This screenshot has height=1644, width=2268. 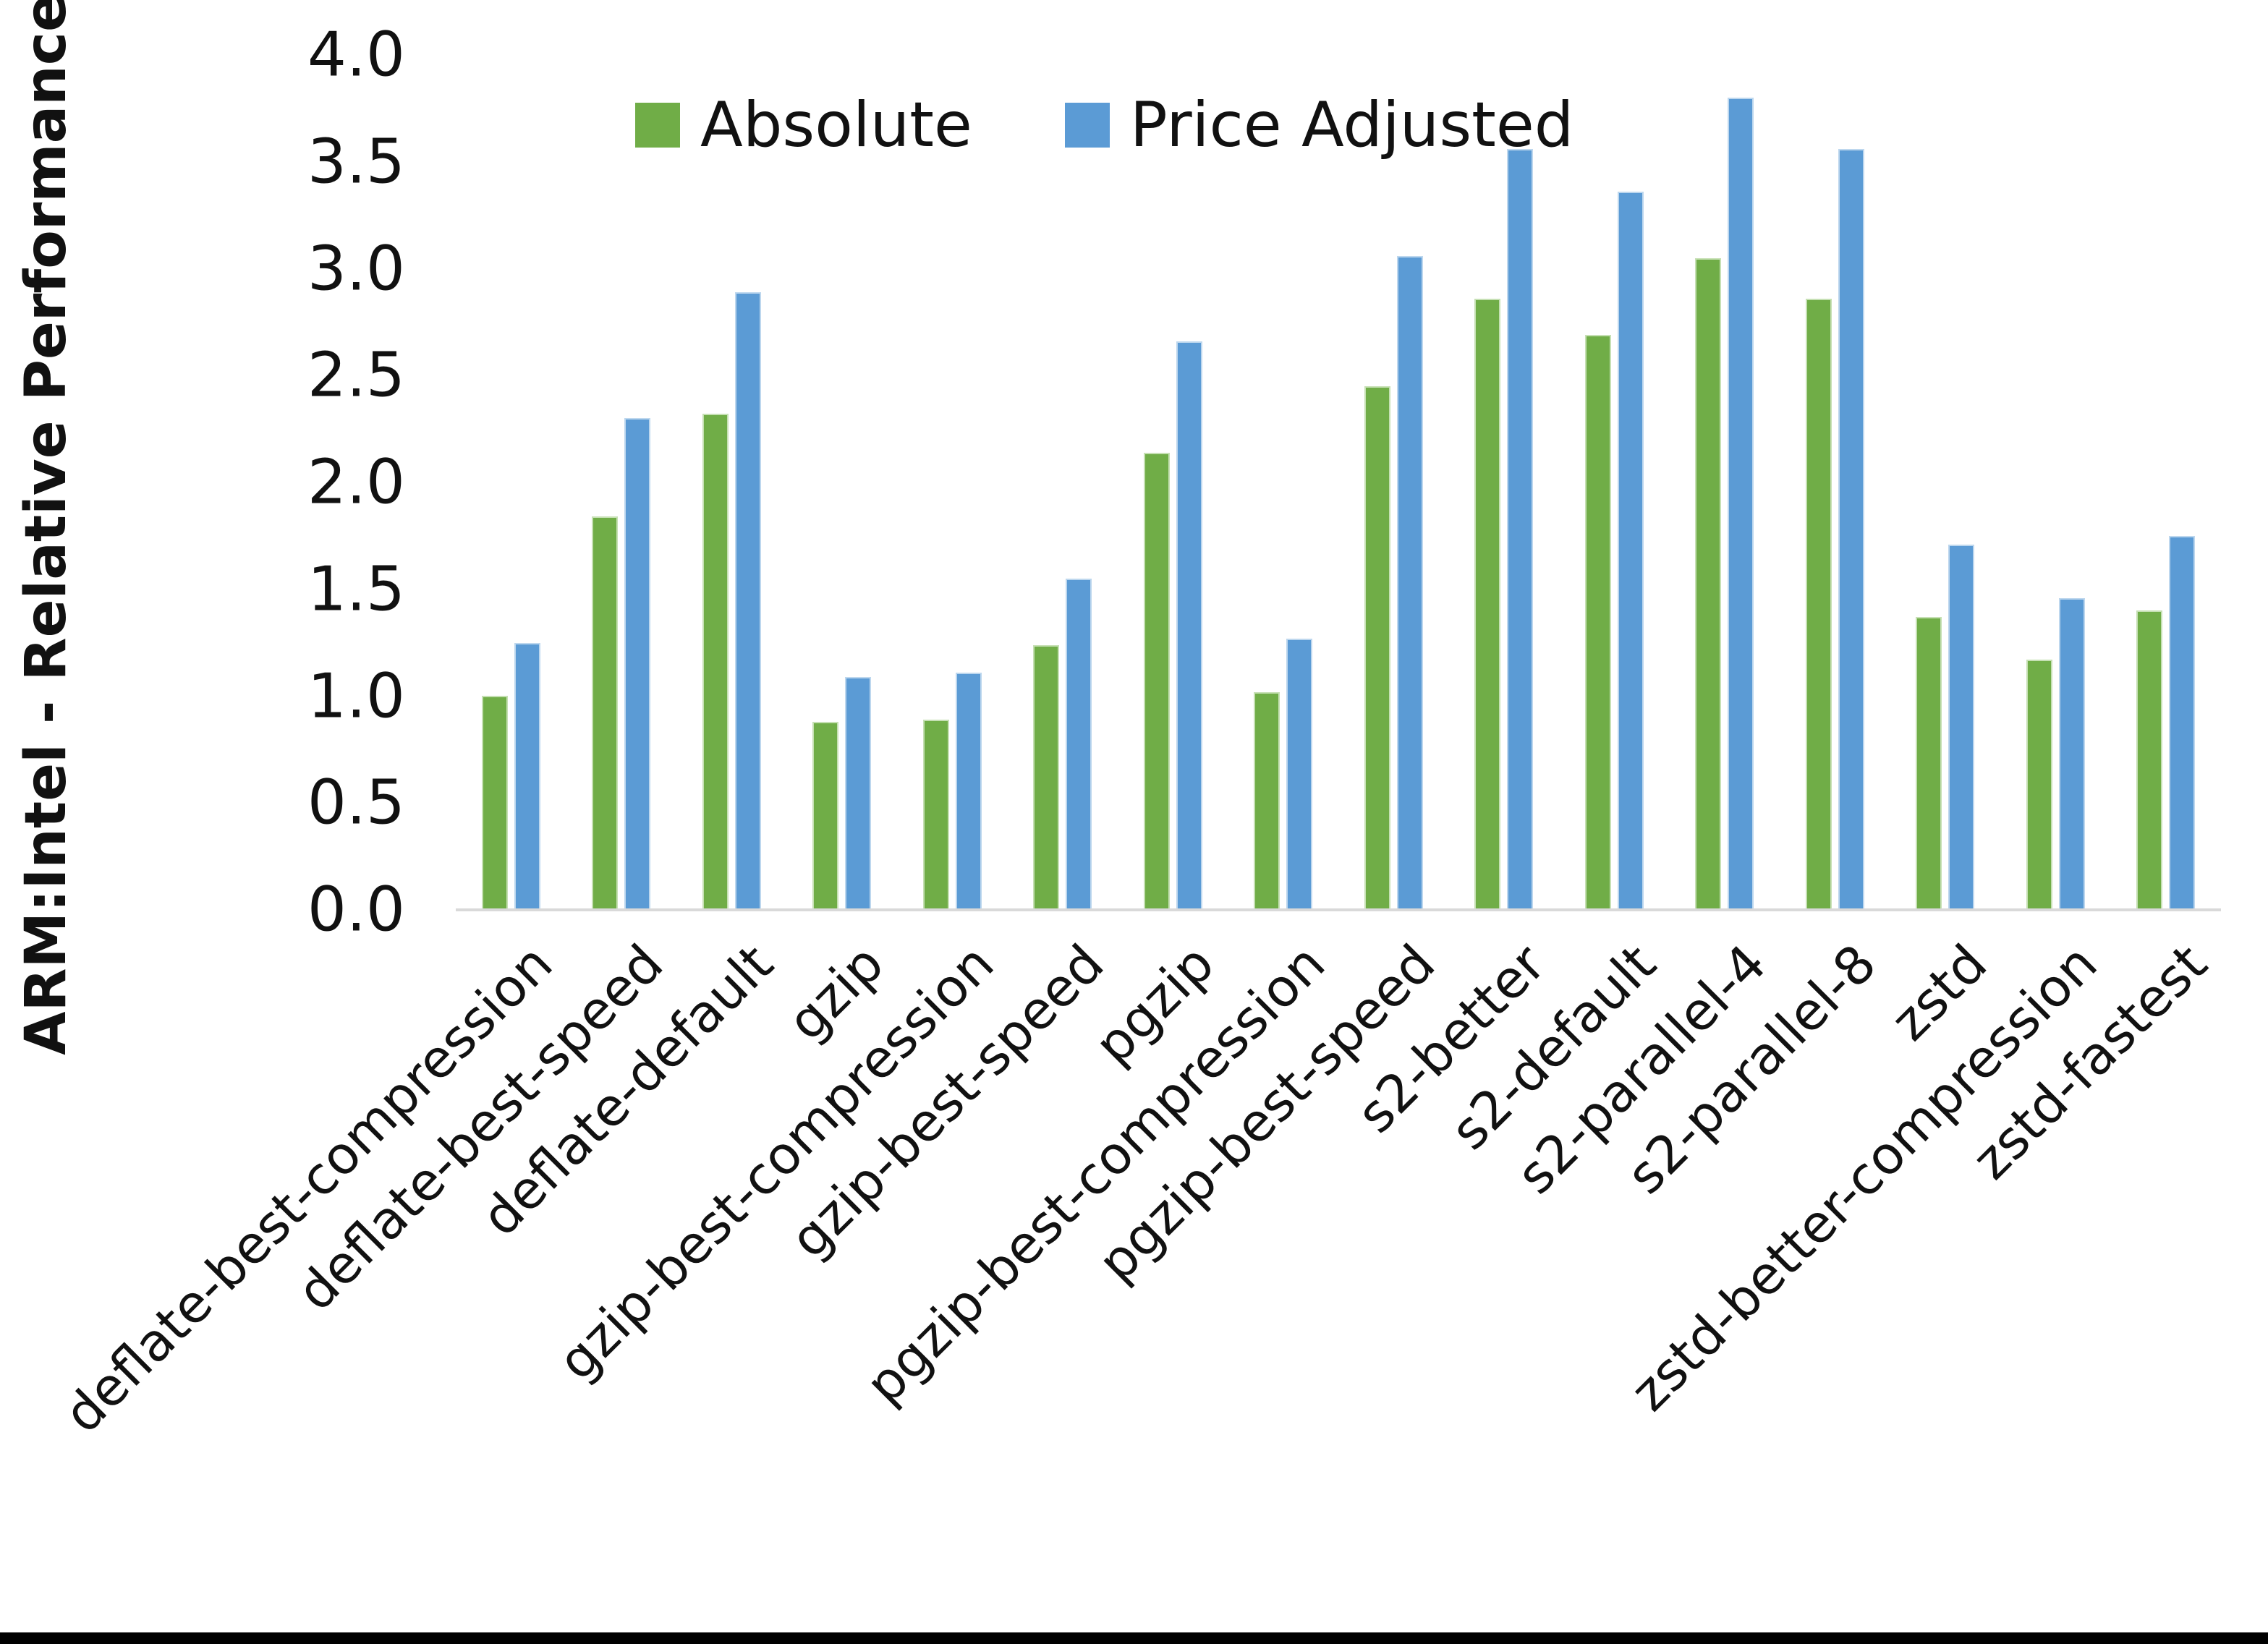 I want to click on legend-swatch-price-adjusted, so click(x=1087, y=125).